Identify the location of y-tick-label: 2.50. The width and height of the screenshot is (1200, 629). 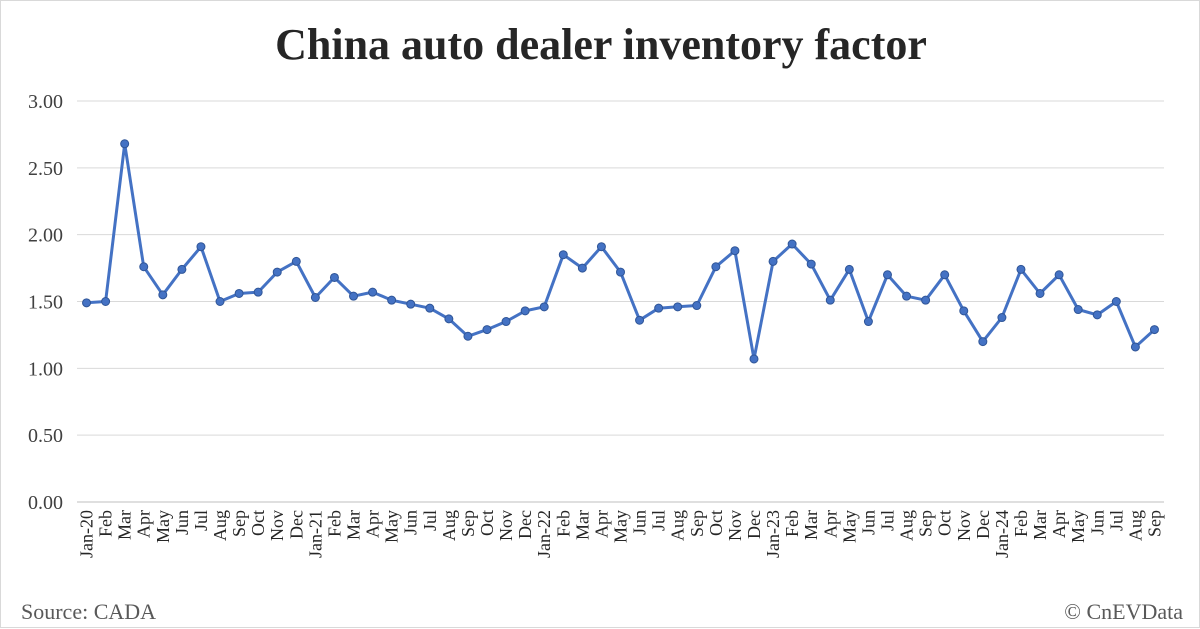
(45, 169).